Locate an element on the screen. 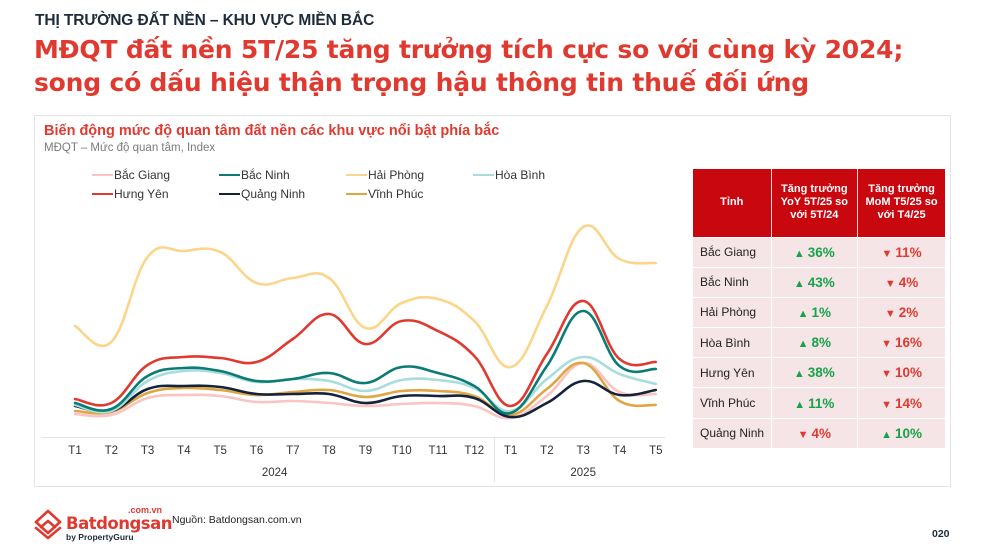 This screenshot has height=550, width=988. province-name: Bắc Ninh is located at coordinates (724, 282).